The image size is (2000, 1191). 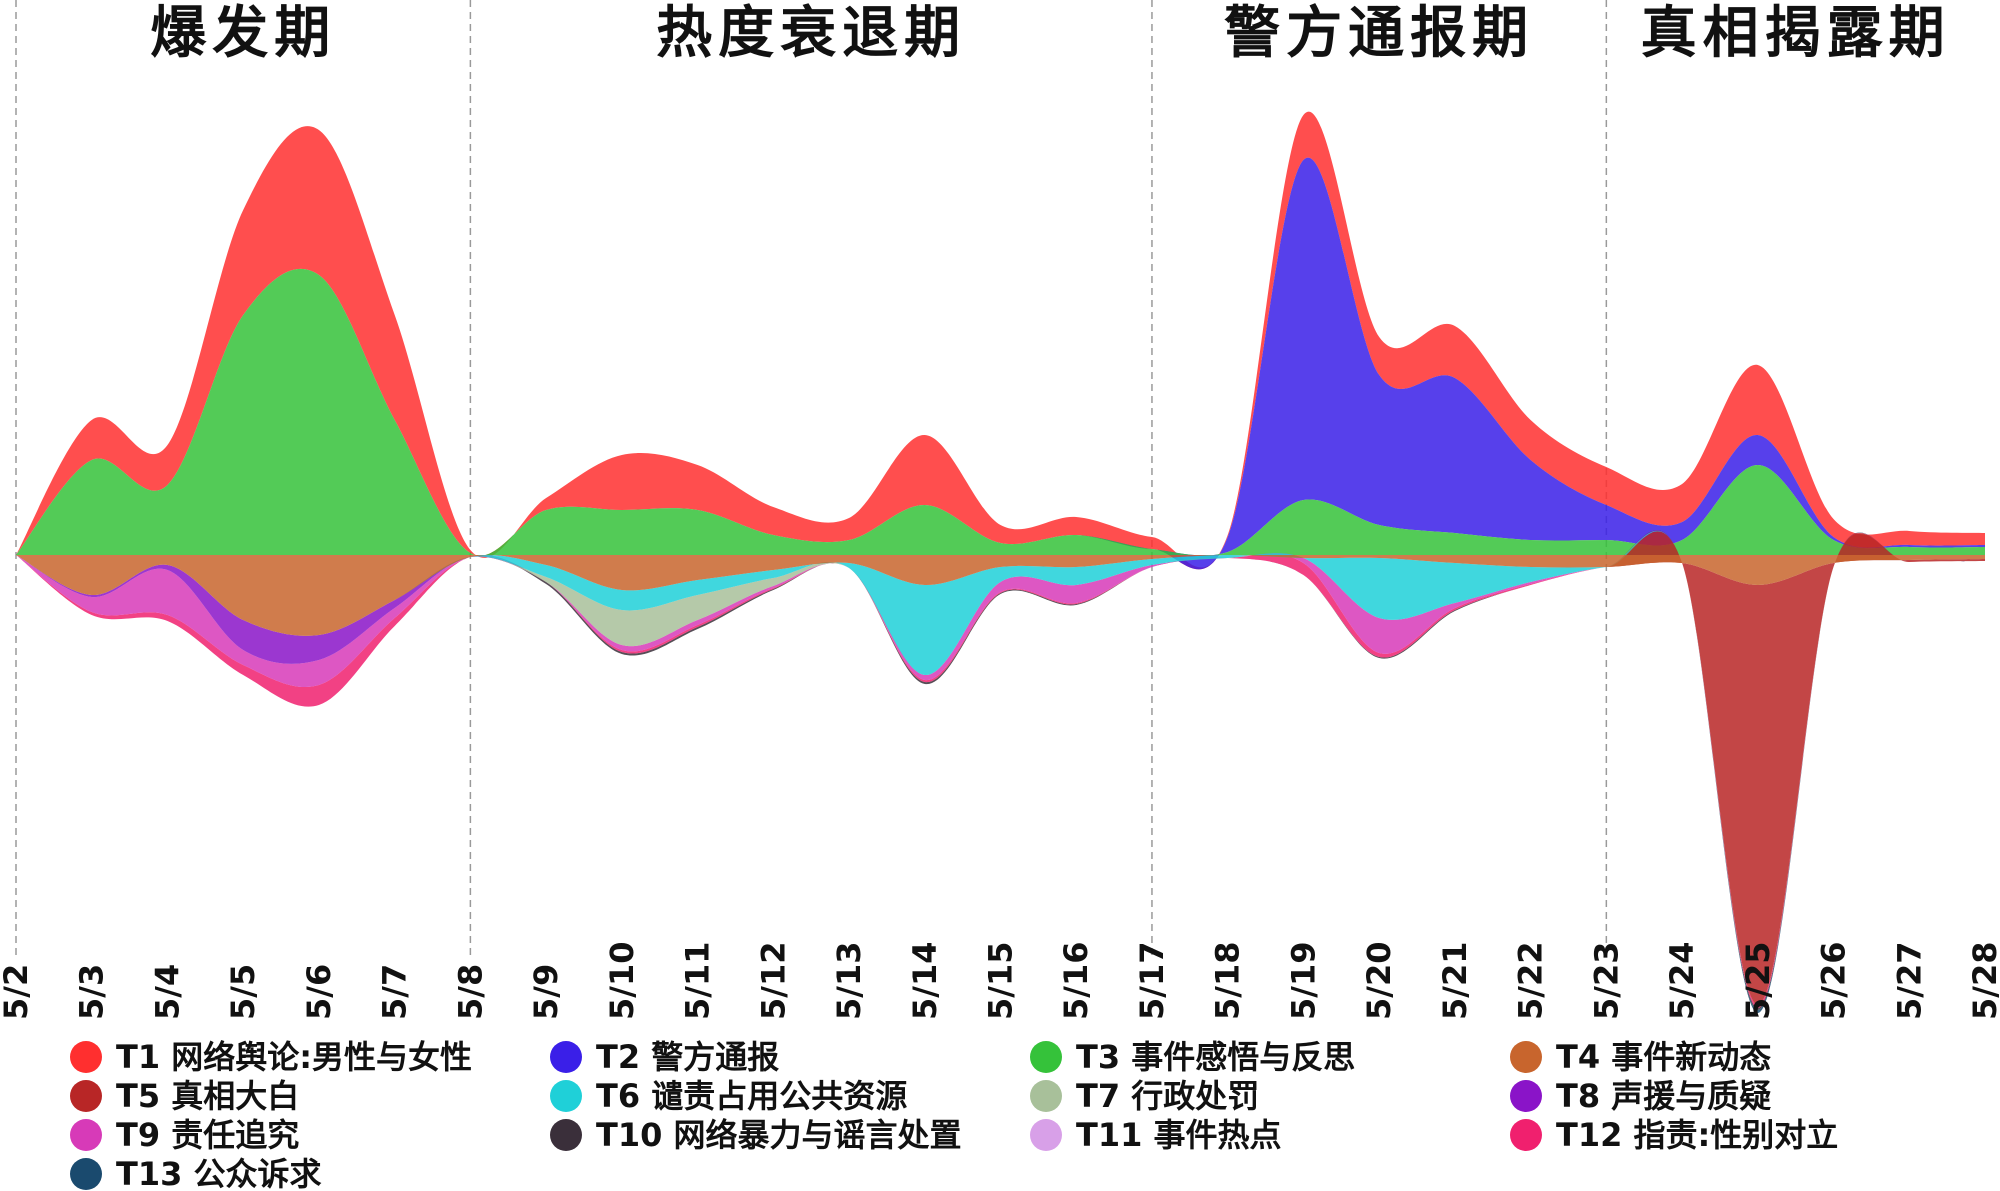 I want to click on stream-layer, so click(x=1000, y=595).